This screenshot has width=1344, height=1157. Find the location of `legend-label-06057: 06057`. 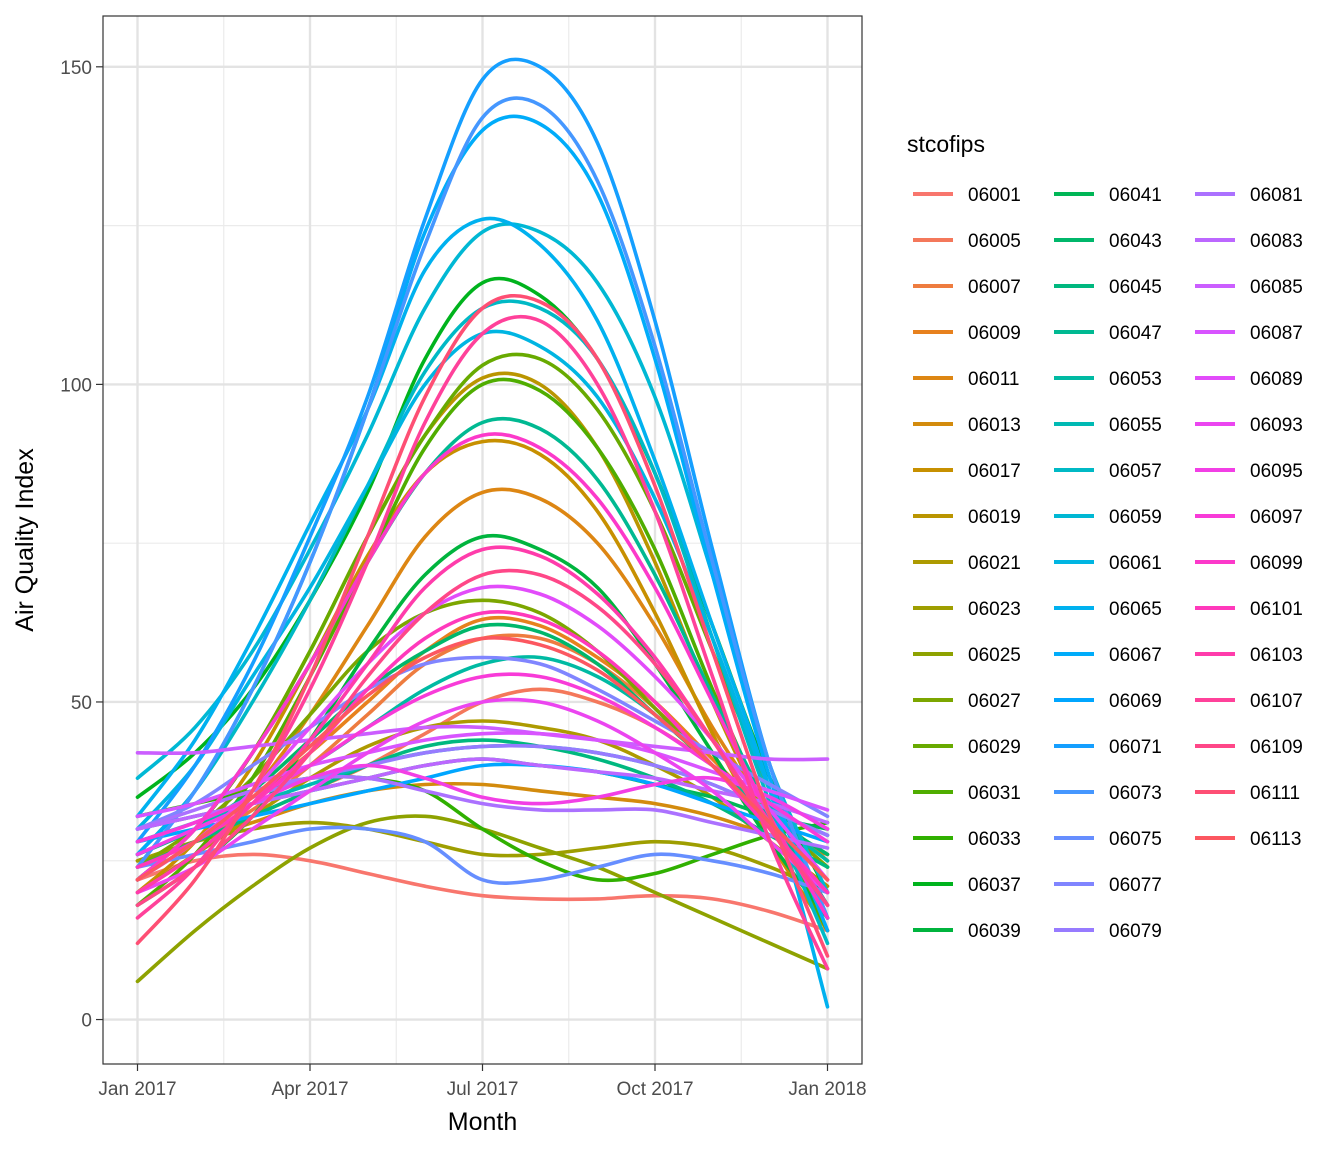

legend-label-06057: 06057 is located at coordinates (1135, 471).